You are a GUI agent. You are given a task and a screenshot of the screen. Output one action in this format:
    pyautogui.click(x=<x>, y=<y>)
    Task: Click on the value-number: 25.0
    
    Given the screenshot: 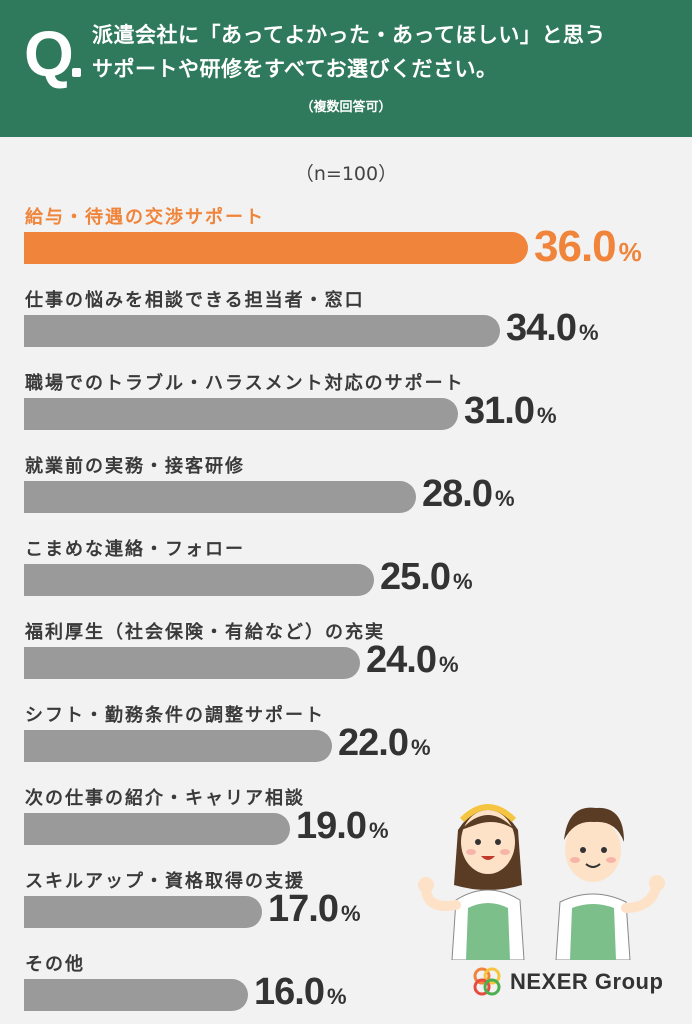 What is the action you would take?
    pyautogui.click(x=415, y=577)
    